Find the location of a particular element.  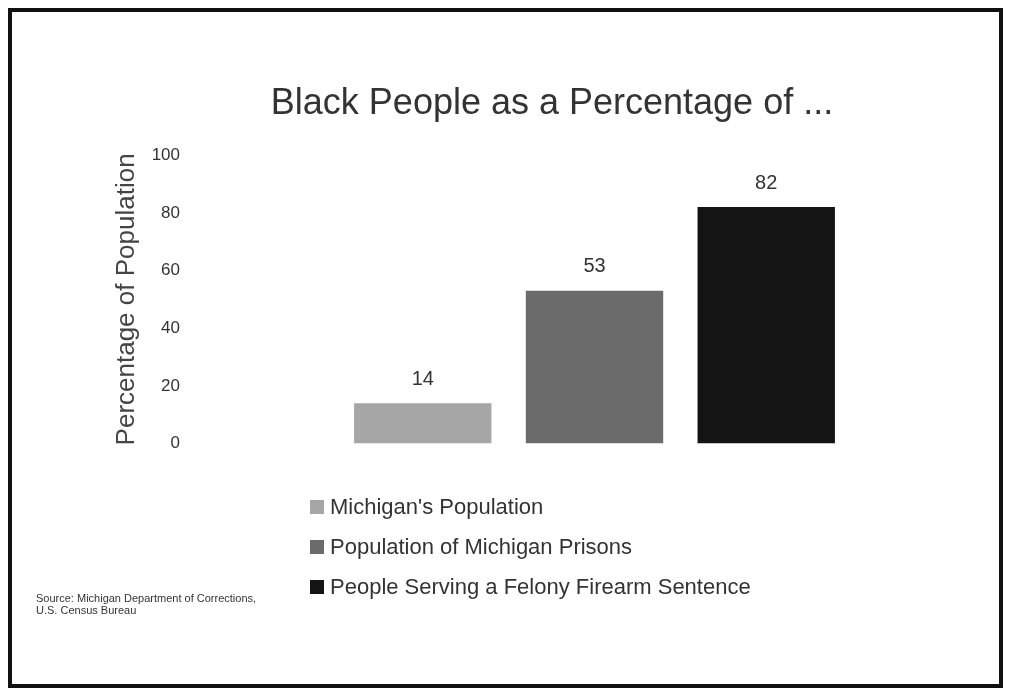

legend-label: People Serving a Felony Firearm Sentence is located at coordinates (540, 587).